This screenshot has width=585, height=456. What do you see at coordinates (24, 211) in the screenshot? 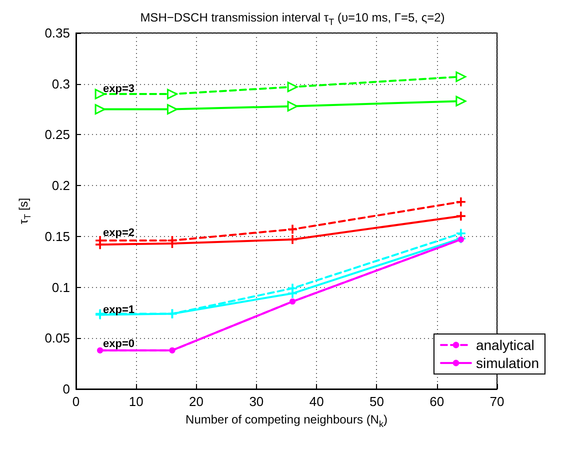
I see `y-axis-title: τT [s]` at bounding box center [24, 211].